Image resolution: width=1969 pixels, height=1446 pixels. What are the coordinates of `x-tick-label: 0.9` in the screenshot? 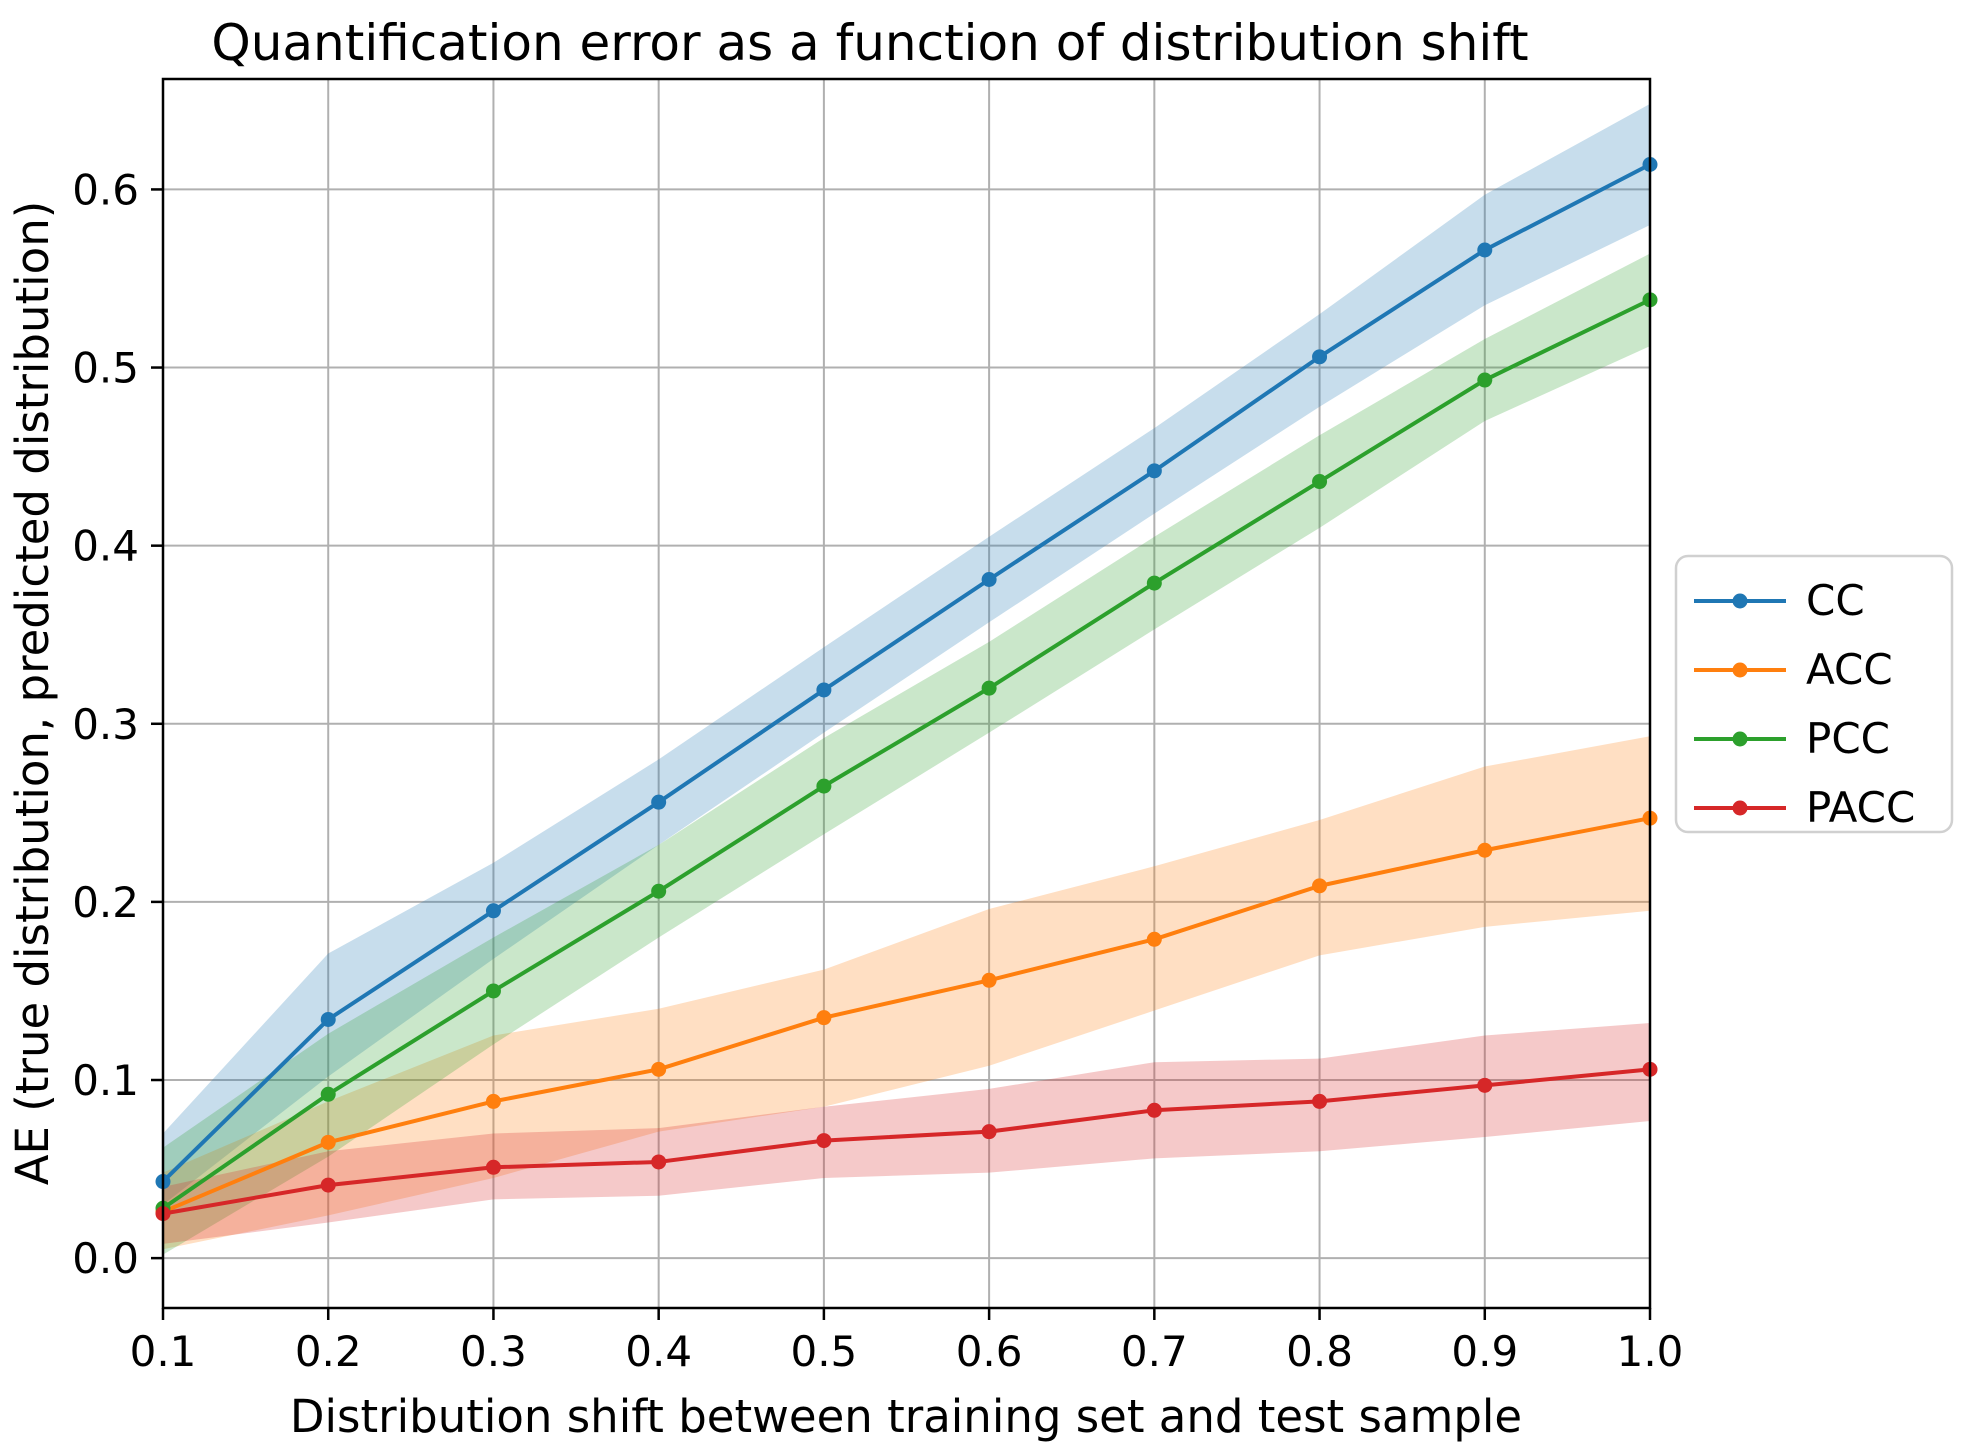 It's located at (1484, 1351).